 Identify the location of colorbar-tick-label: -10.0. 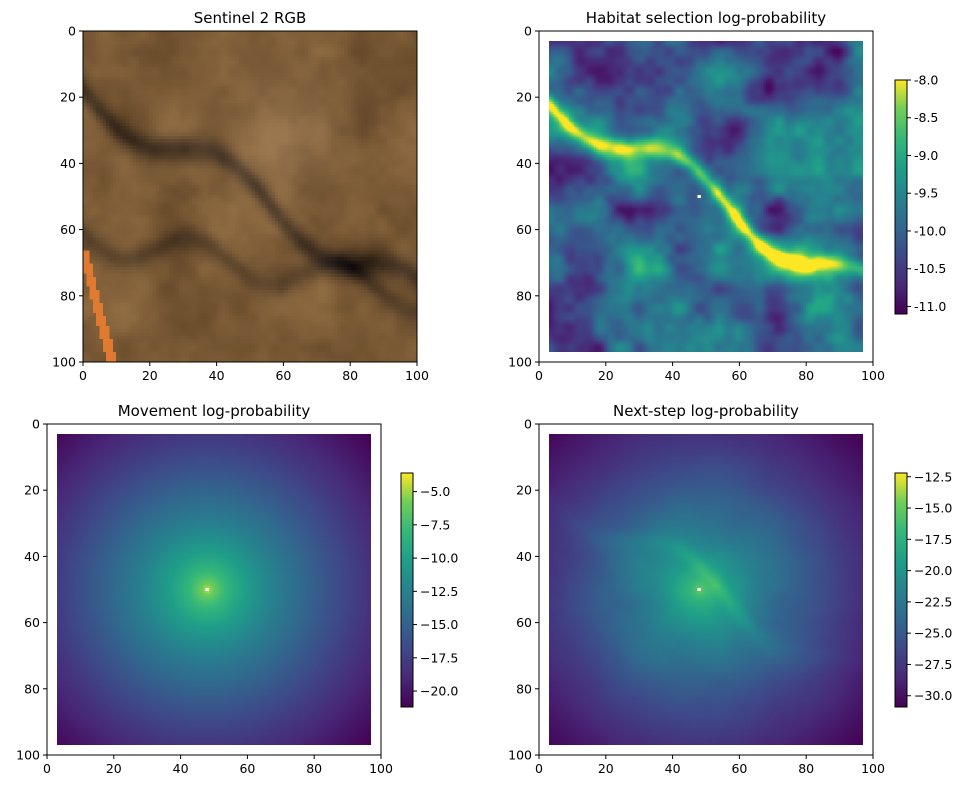
(930, 230).